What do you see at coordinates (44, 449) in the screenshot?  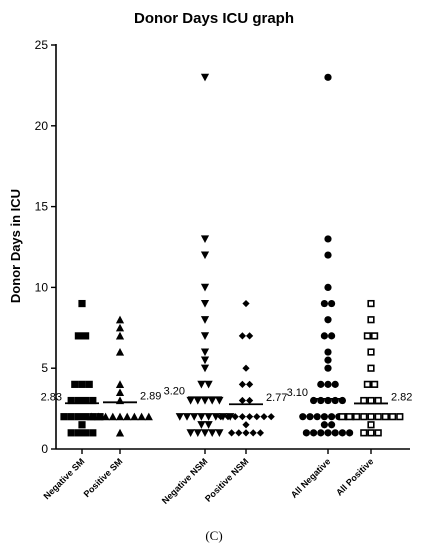 I see `y-tick-label: 0` at bounding box center [44, 449].